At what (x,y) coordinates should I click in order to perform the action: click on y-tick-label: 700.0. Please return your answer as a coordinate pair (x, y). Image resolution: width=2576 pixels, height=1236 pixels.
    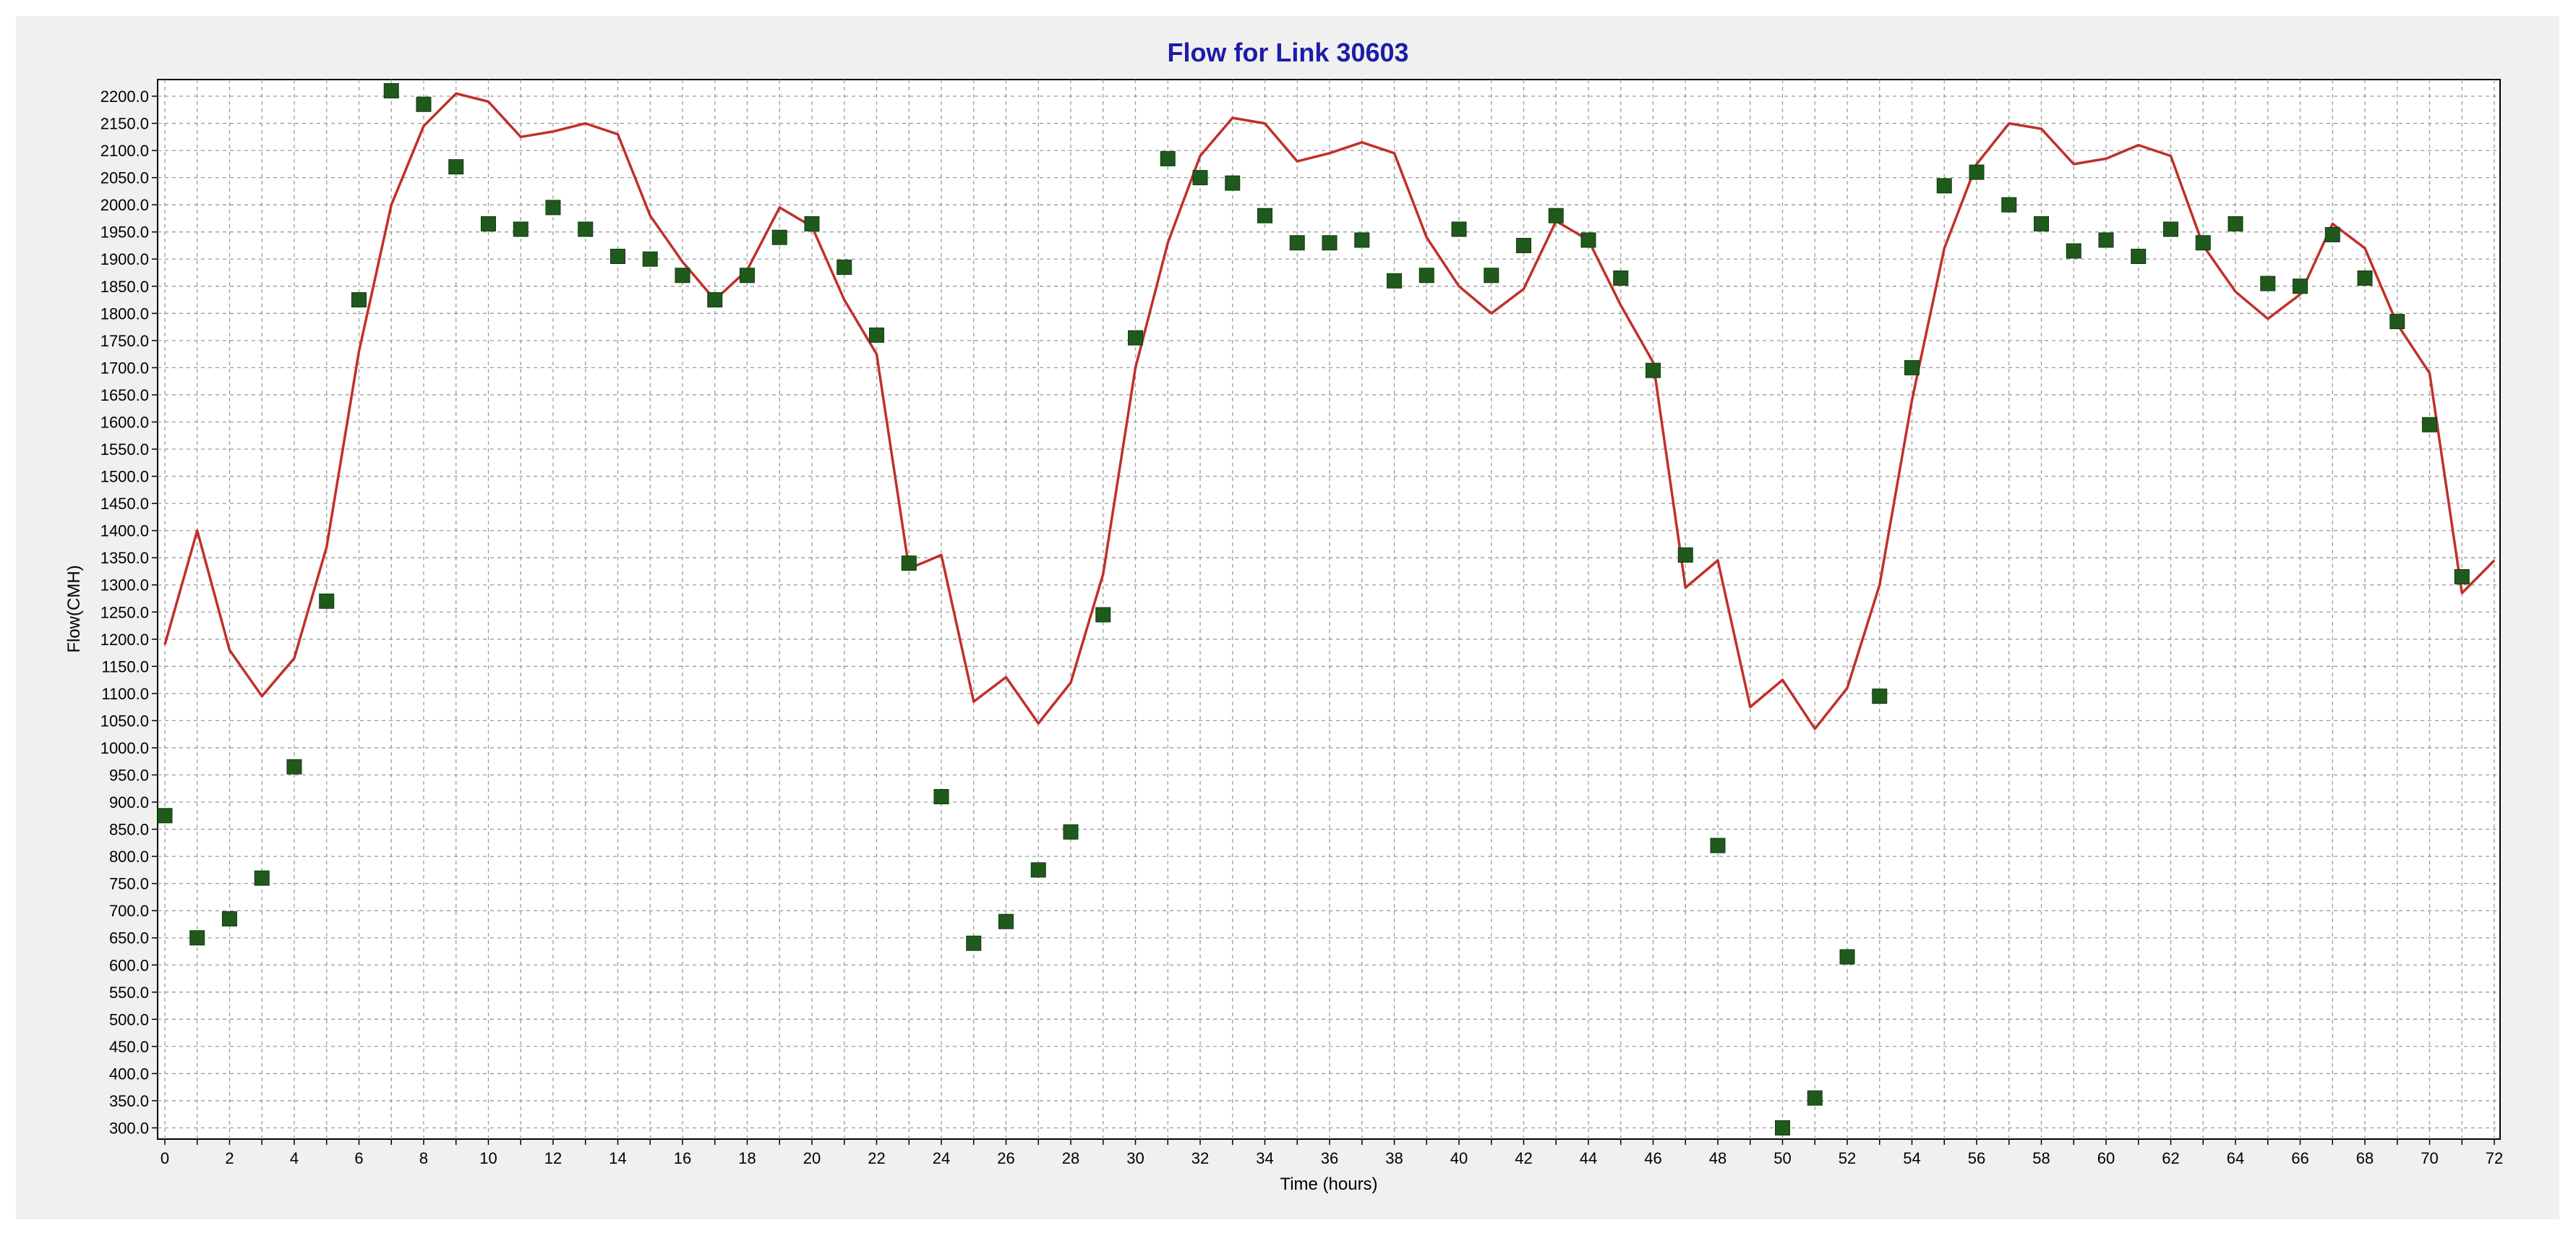
    Looking at the image, I should click on (129, 911).